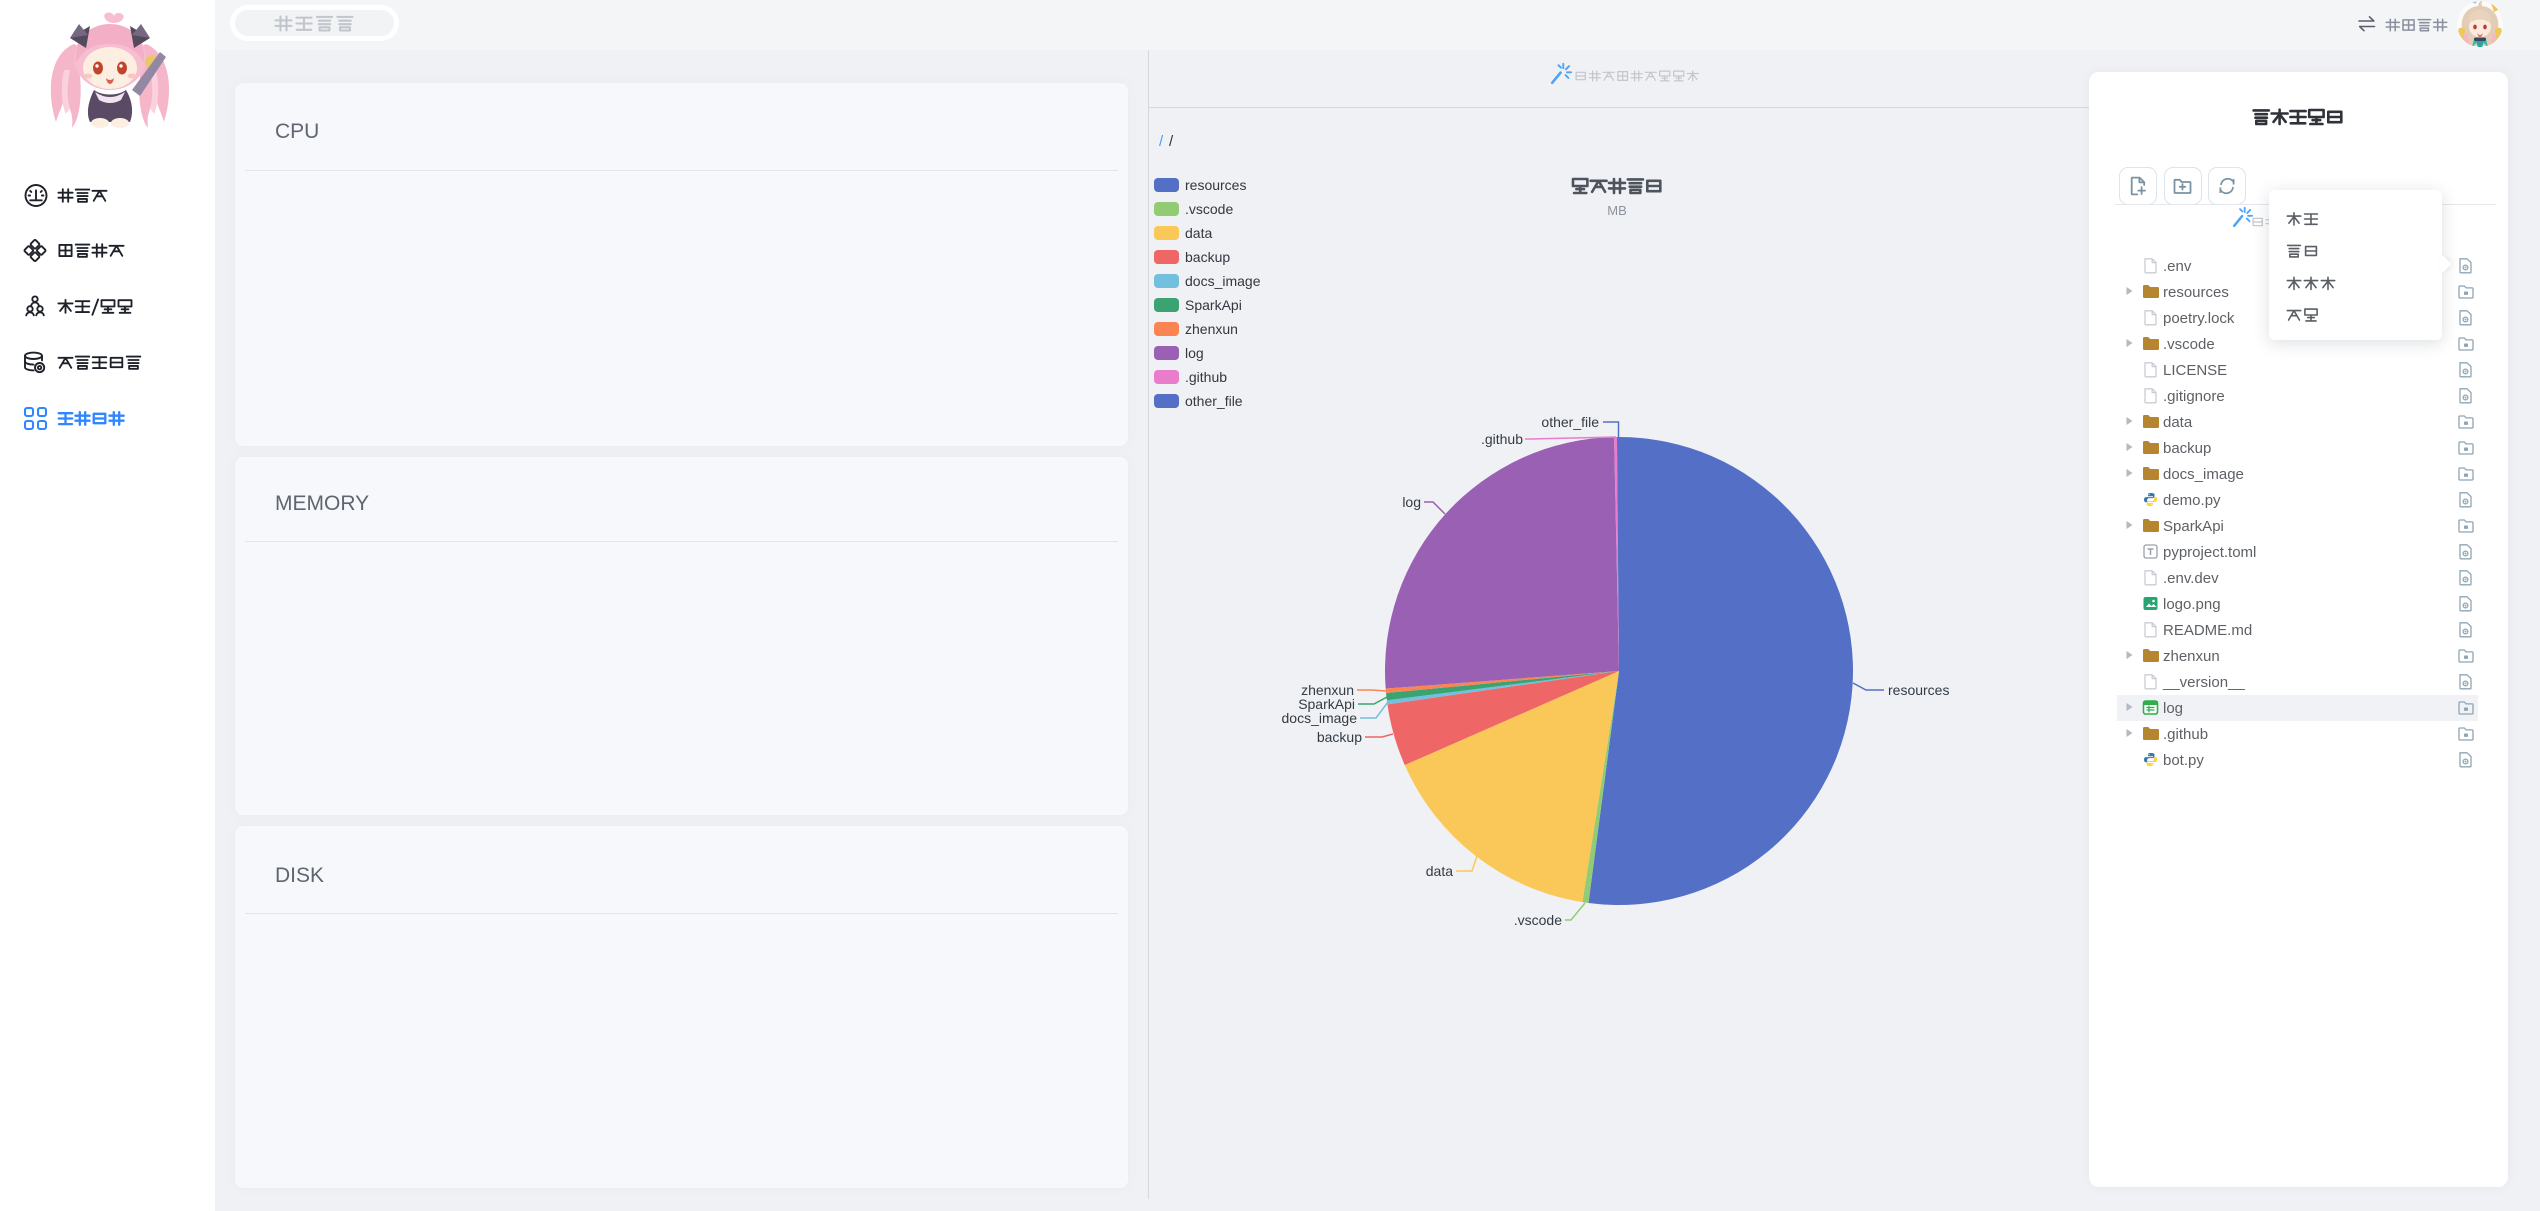  Describe the element at coordinates (2195, 370) in the screenshot. I see `svg-text: LICENSE` at that location.